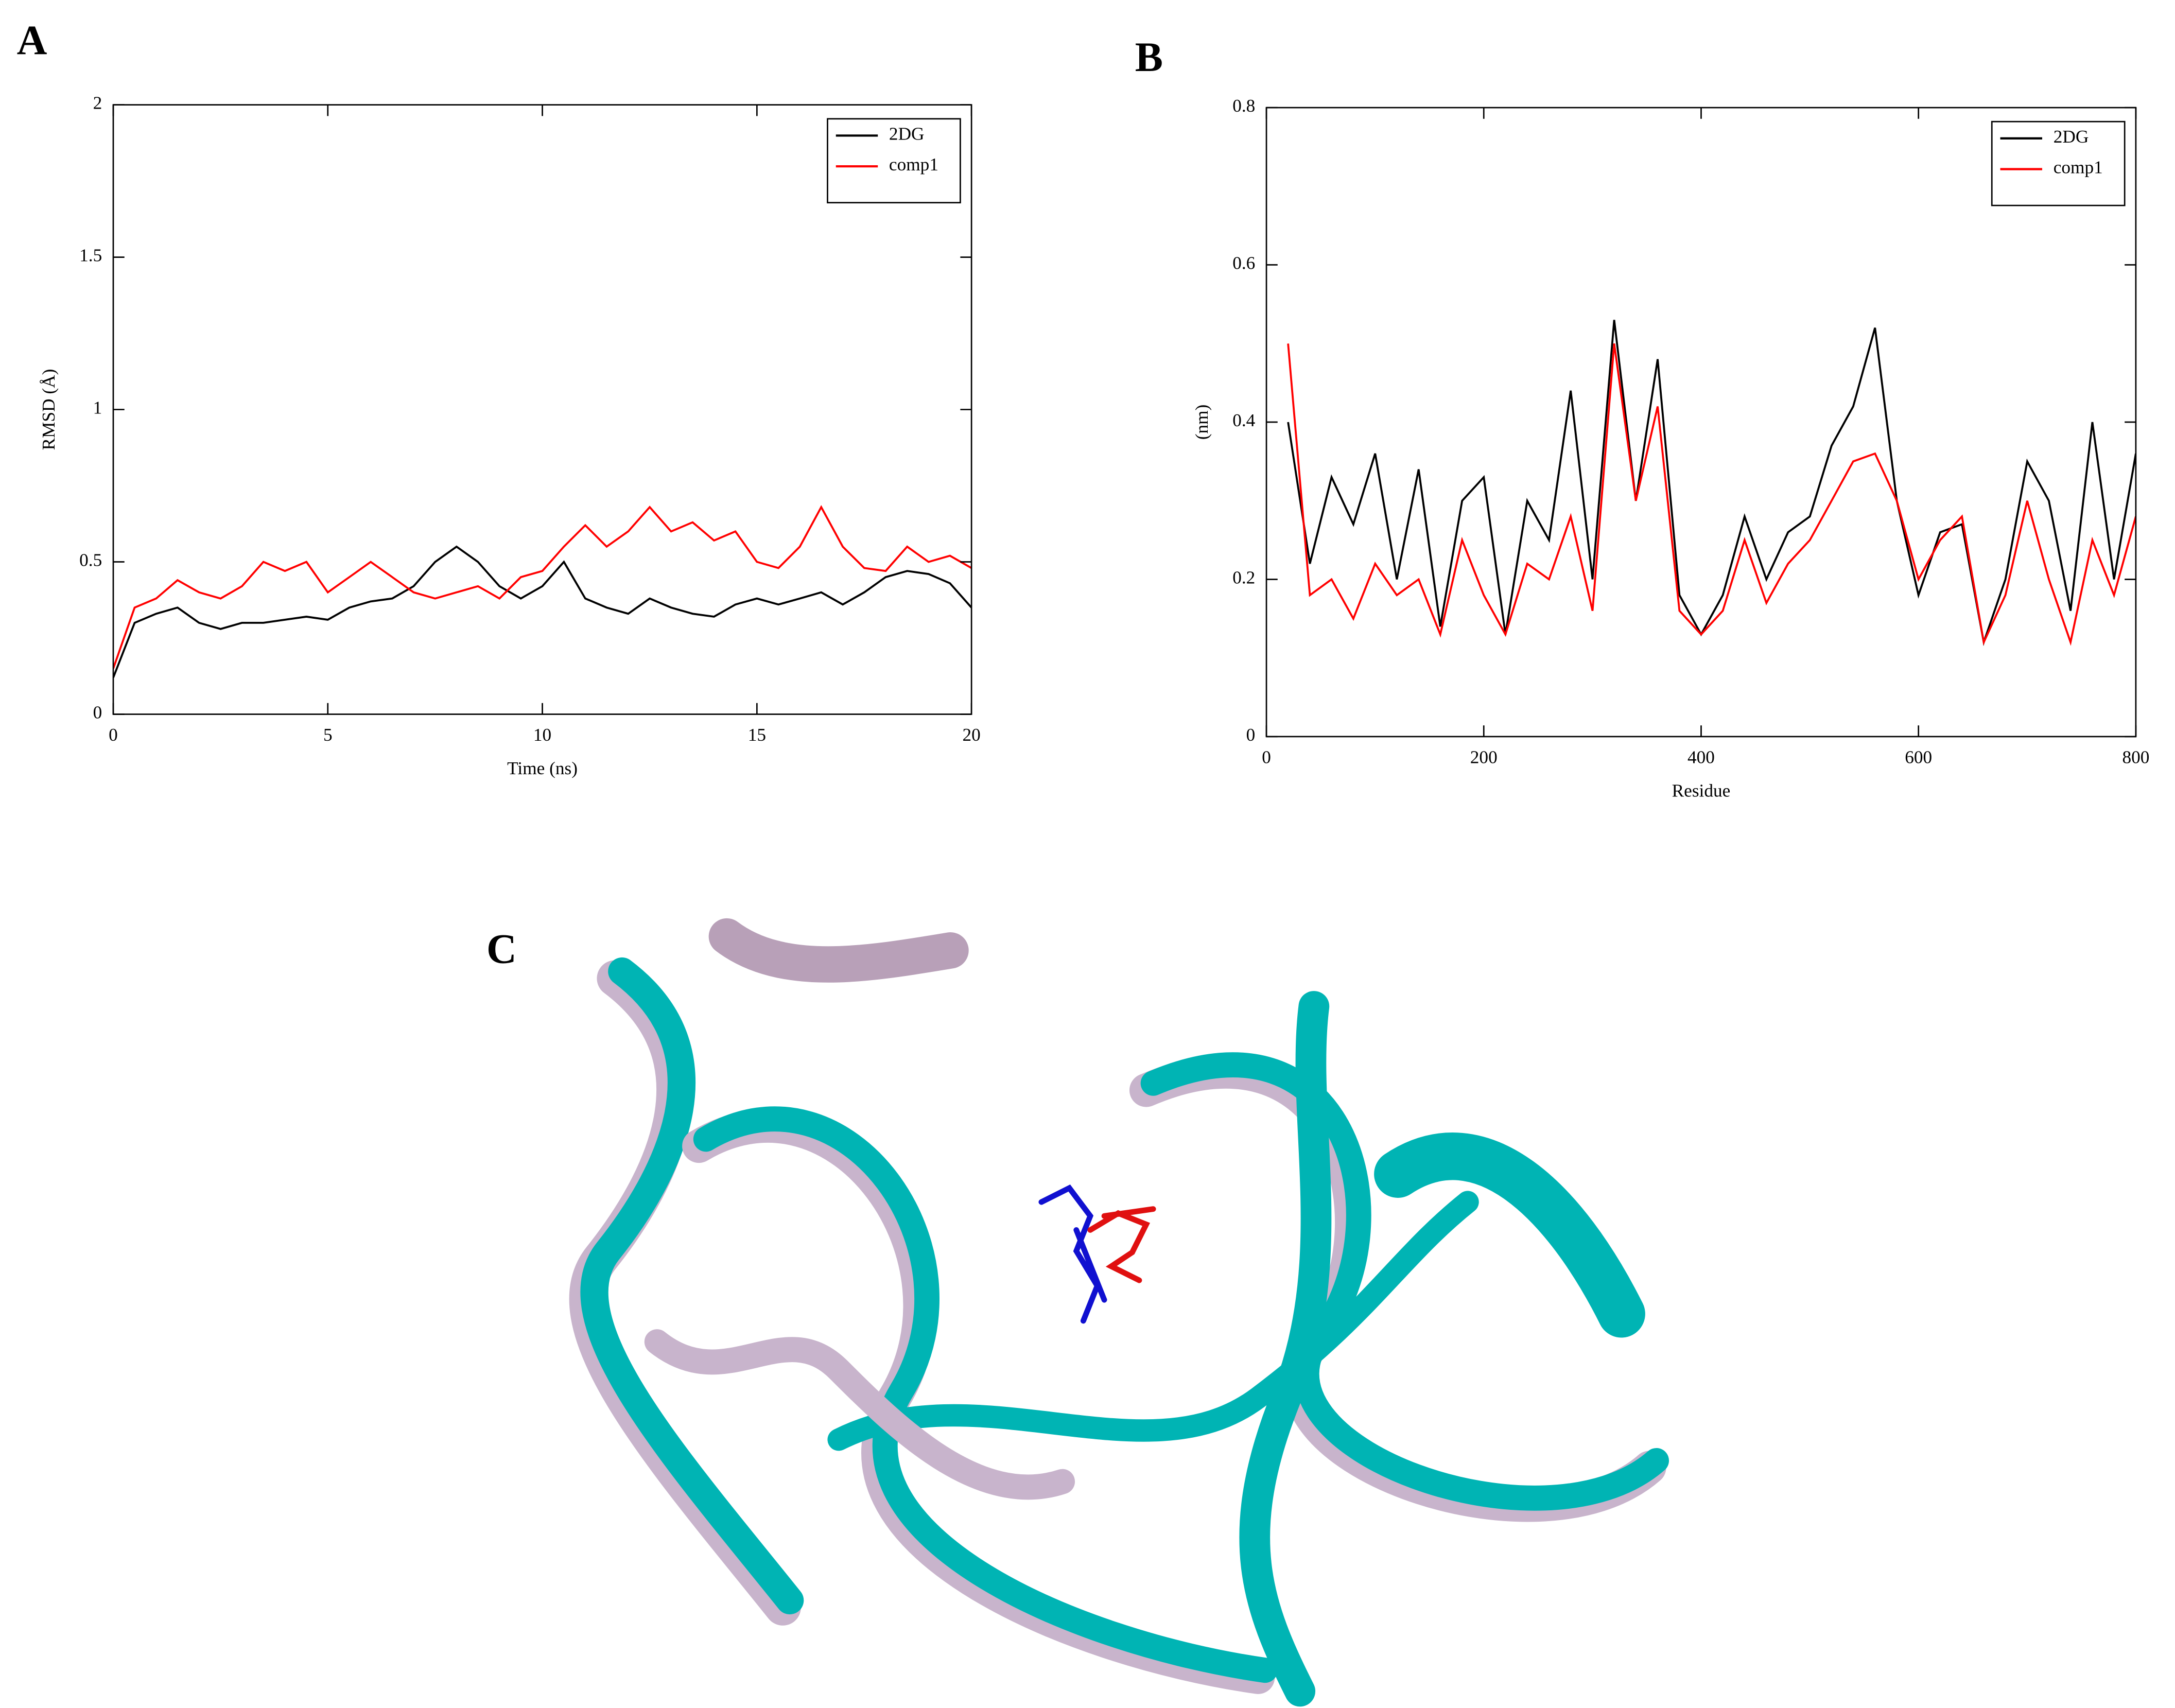 Image resolution: width=2175 pixels, height=1708 pixels. I want to click on y-tick-label: 0.6, so click(1243, 263).